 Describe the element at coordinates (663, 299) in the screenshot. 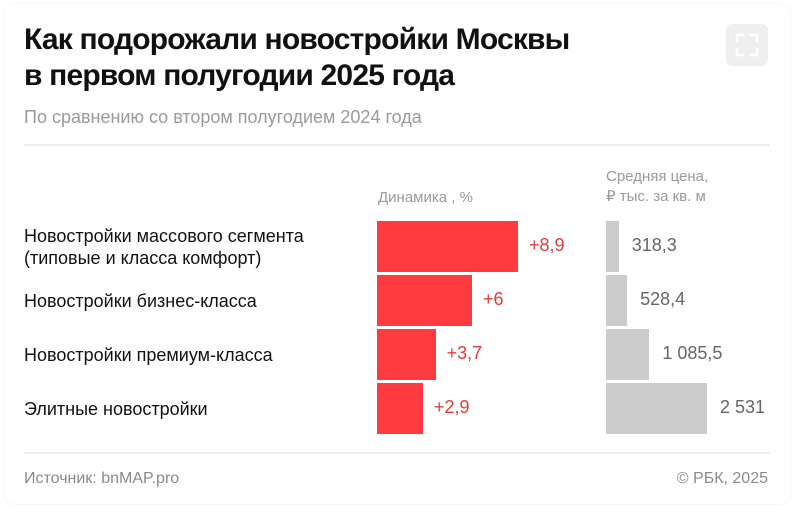

I see `price-value-label: 528,4` at that location.